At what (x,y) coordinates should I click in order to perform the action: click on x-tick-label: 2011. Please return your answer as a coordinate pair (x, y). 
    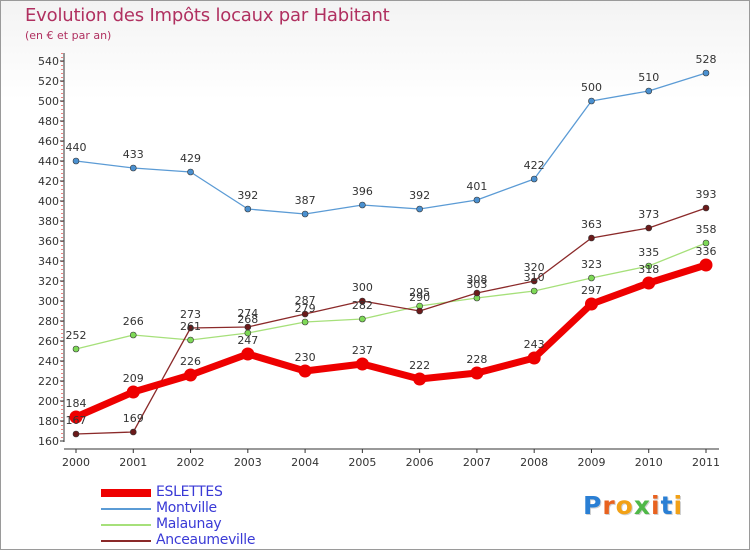
    Looking at the image, I should click on (706, 462).